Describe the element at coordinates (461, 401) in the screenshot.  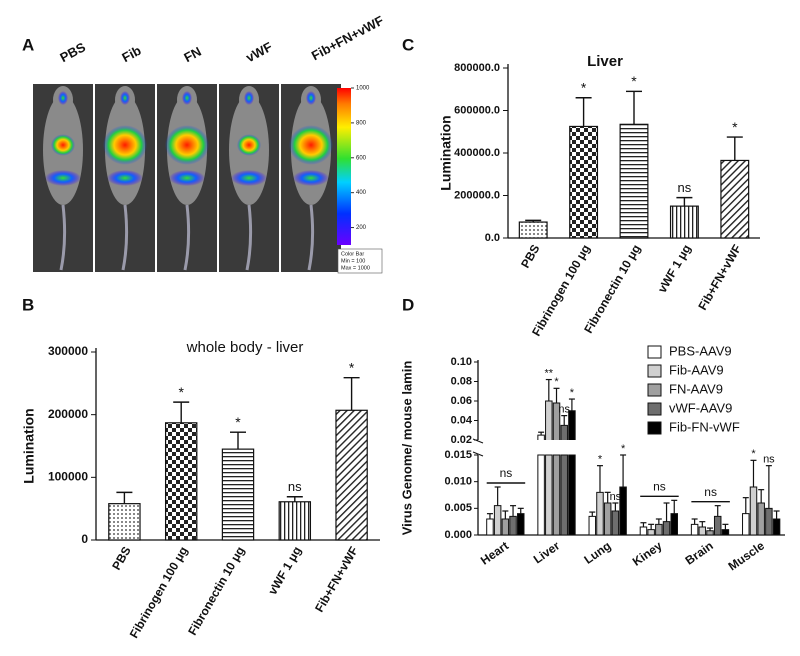
I see `y-tick-upper-label: 0.06` at that location.